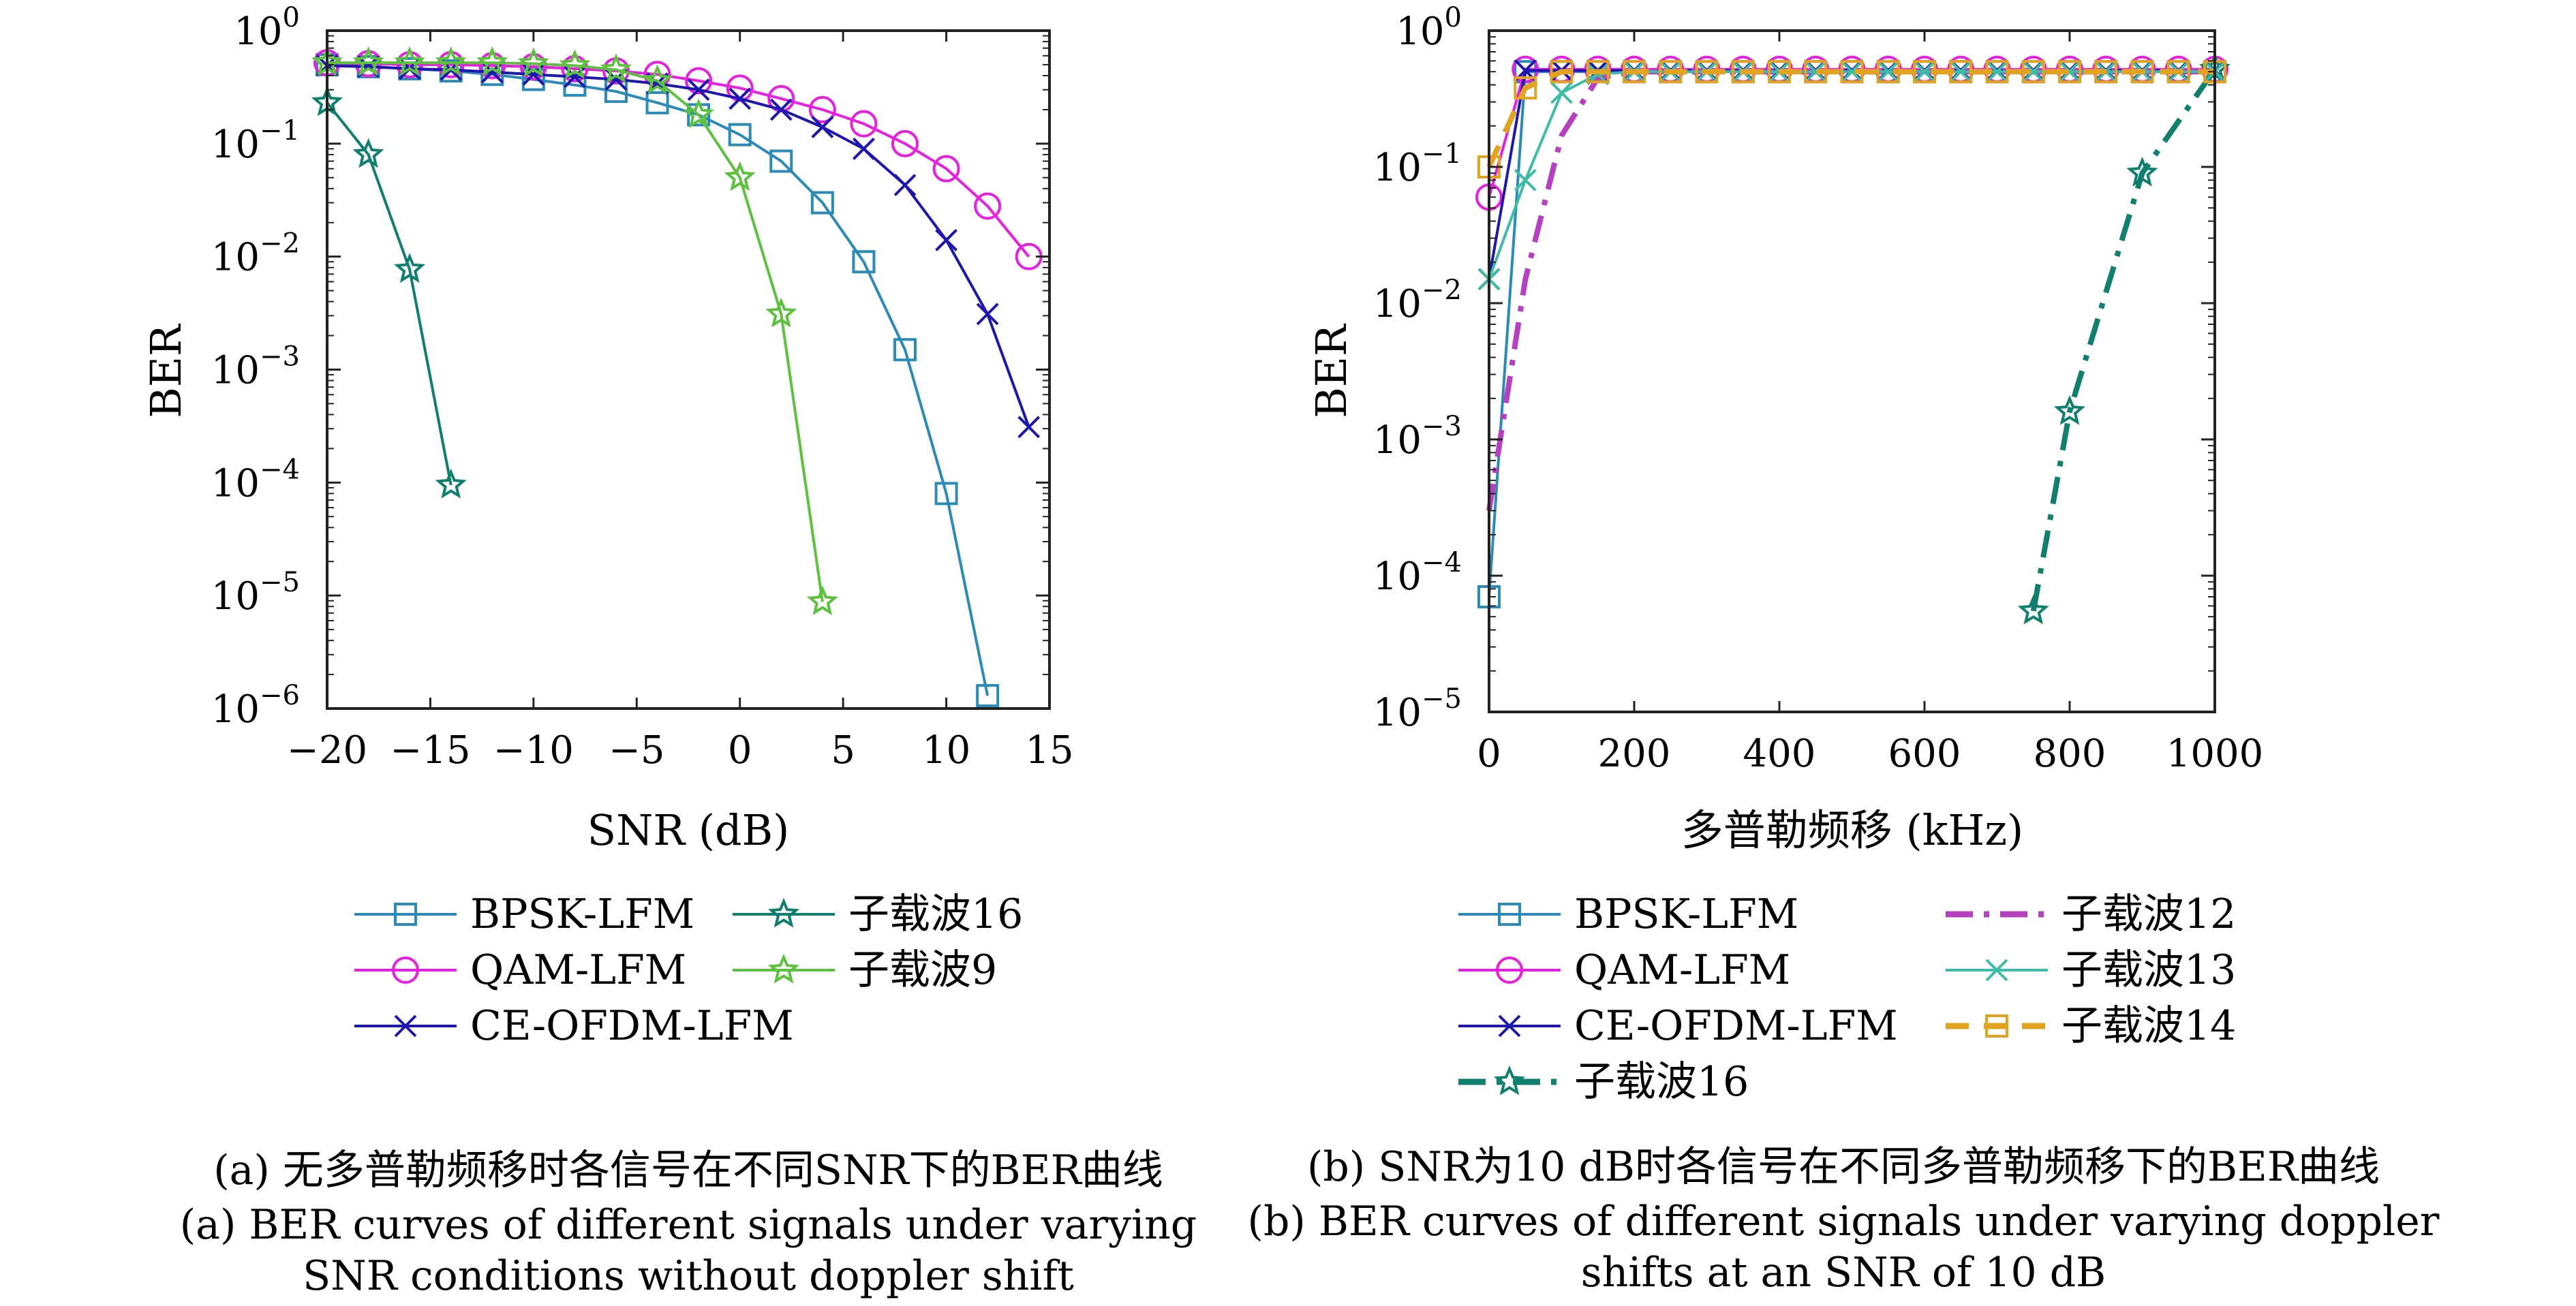 The image size is (2576, 1306). I want to click on b-legend-item: 子载波13, so click(2091, 970).